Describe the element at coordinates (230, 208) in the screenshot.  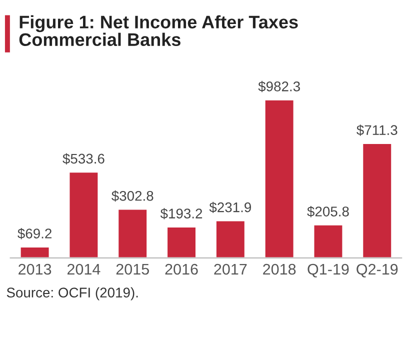
I see `data-label: $231.9` at that location.